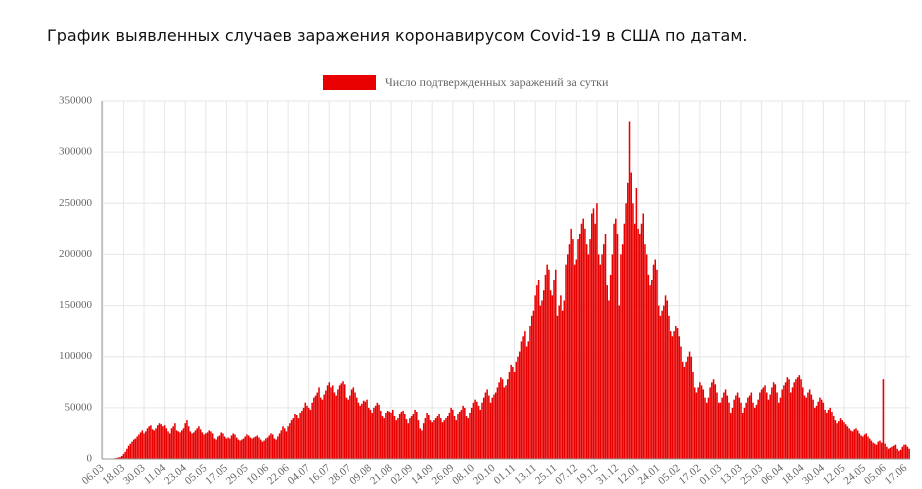  Describe the element at coordinates (76, 101) in the screenshot. I see `y-tick-label: 350000` at that location.